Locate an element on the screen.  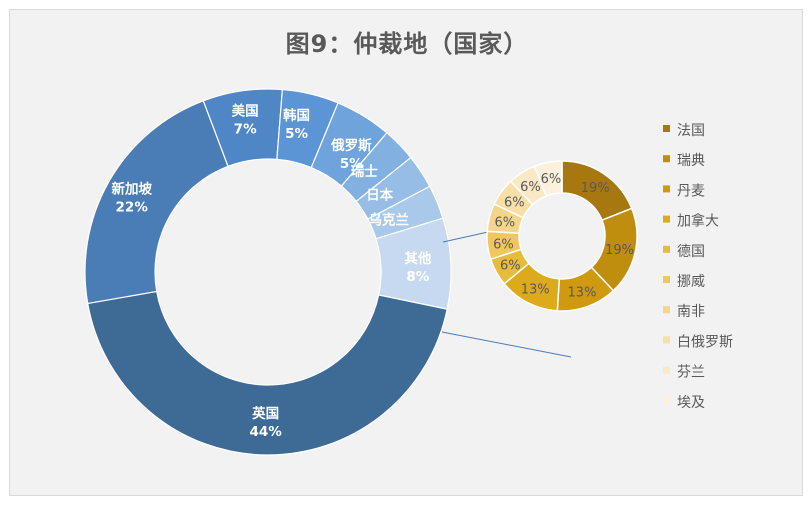
legend-label-0: 法国 is located at coordinates (691, 131).